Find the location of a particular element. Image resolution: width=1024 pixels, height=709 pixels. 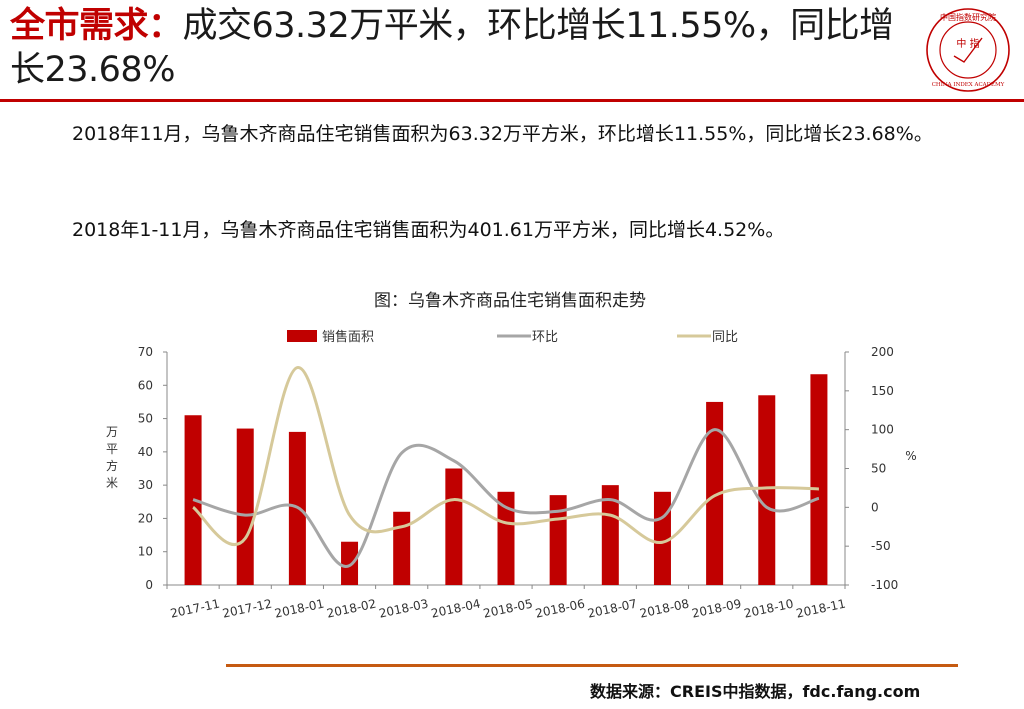

y2-tick-label: 200 is located at coordinates (882, 352).